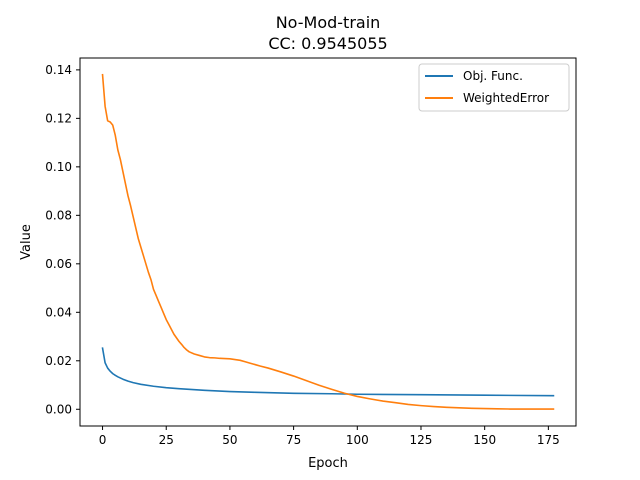  What do you see at coordinates (58, 215) in the screenshot?
I see `y-tick-label: 0.08` at bounding box center [58, 215].